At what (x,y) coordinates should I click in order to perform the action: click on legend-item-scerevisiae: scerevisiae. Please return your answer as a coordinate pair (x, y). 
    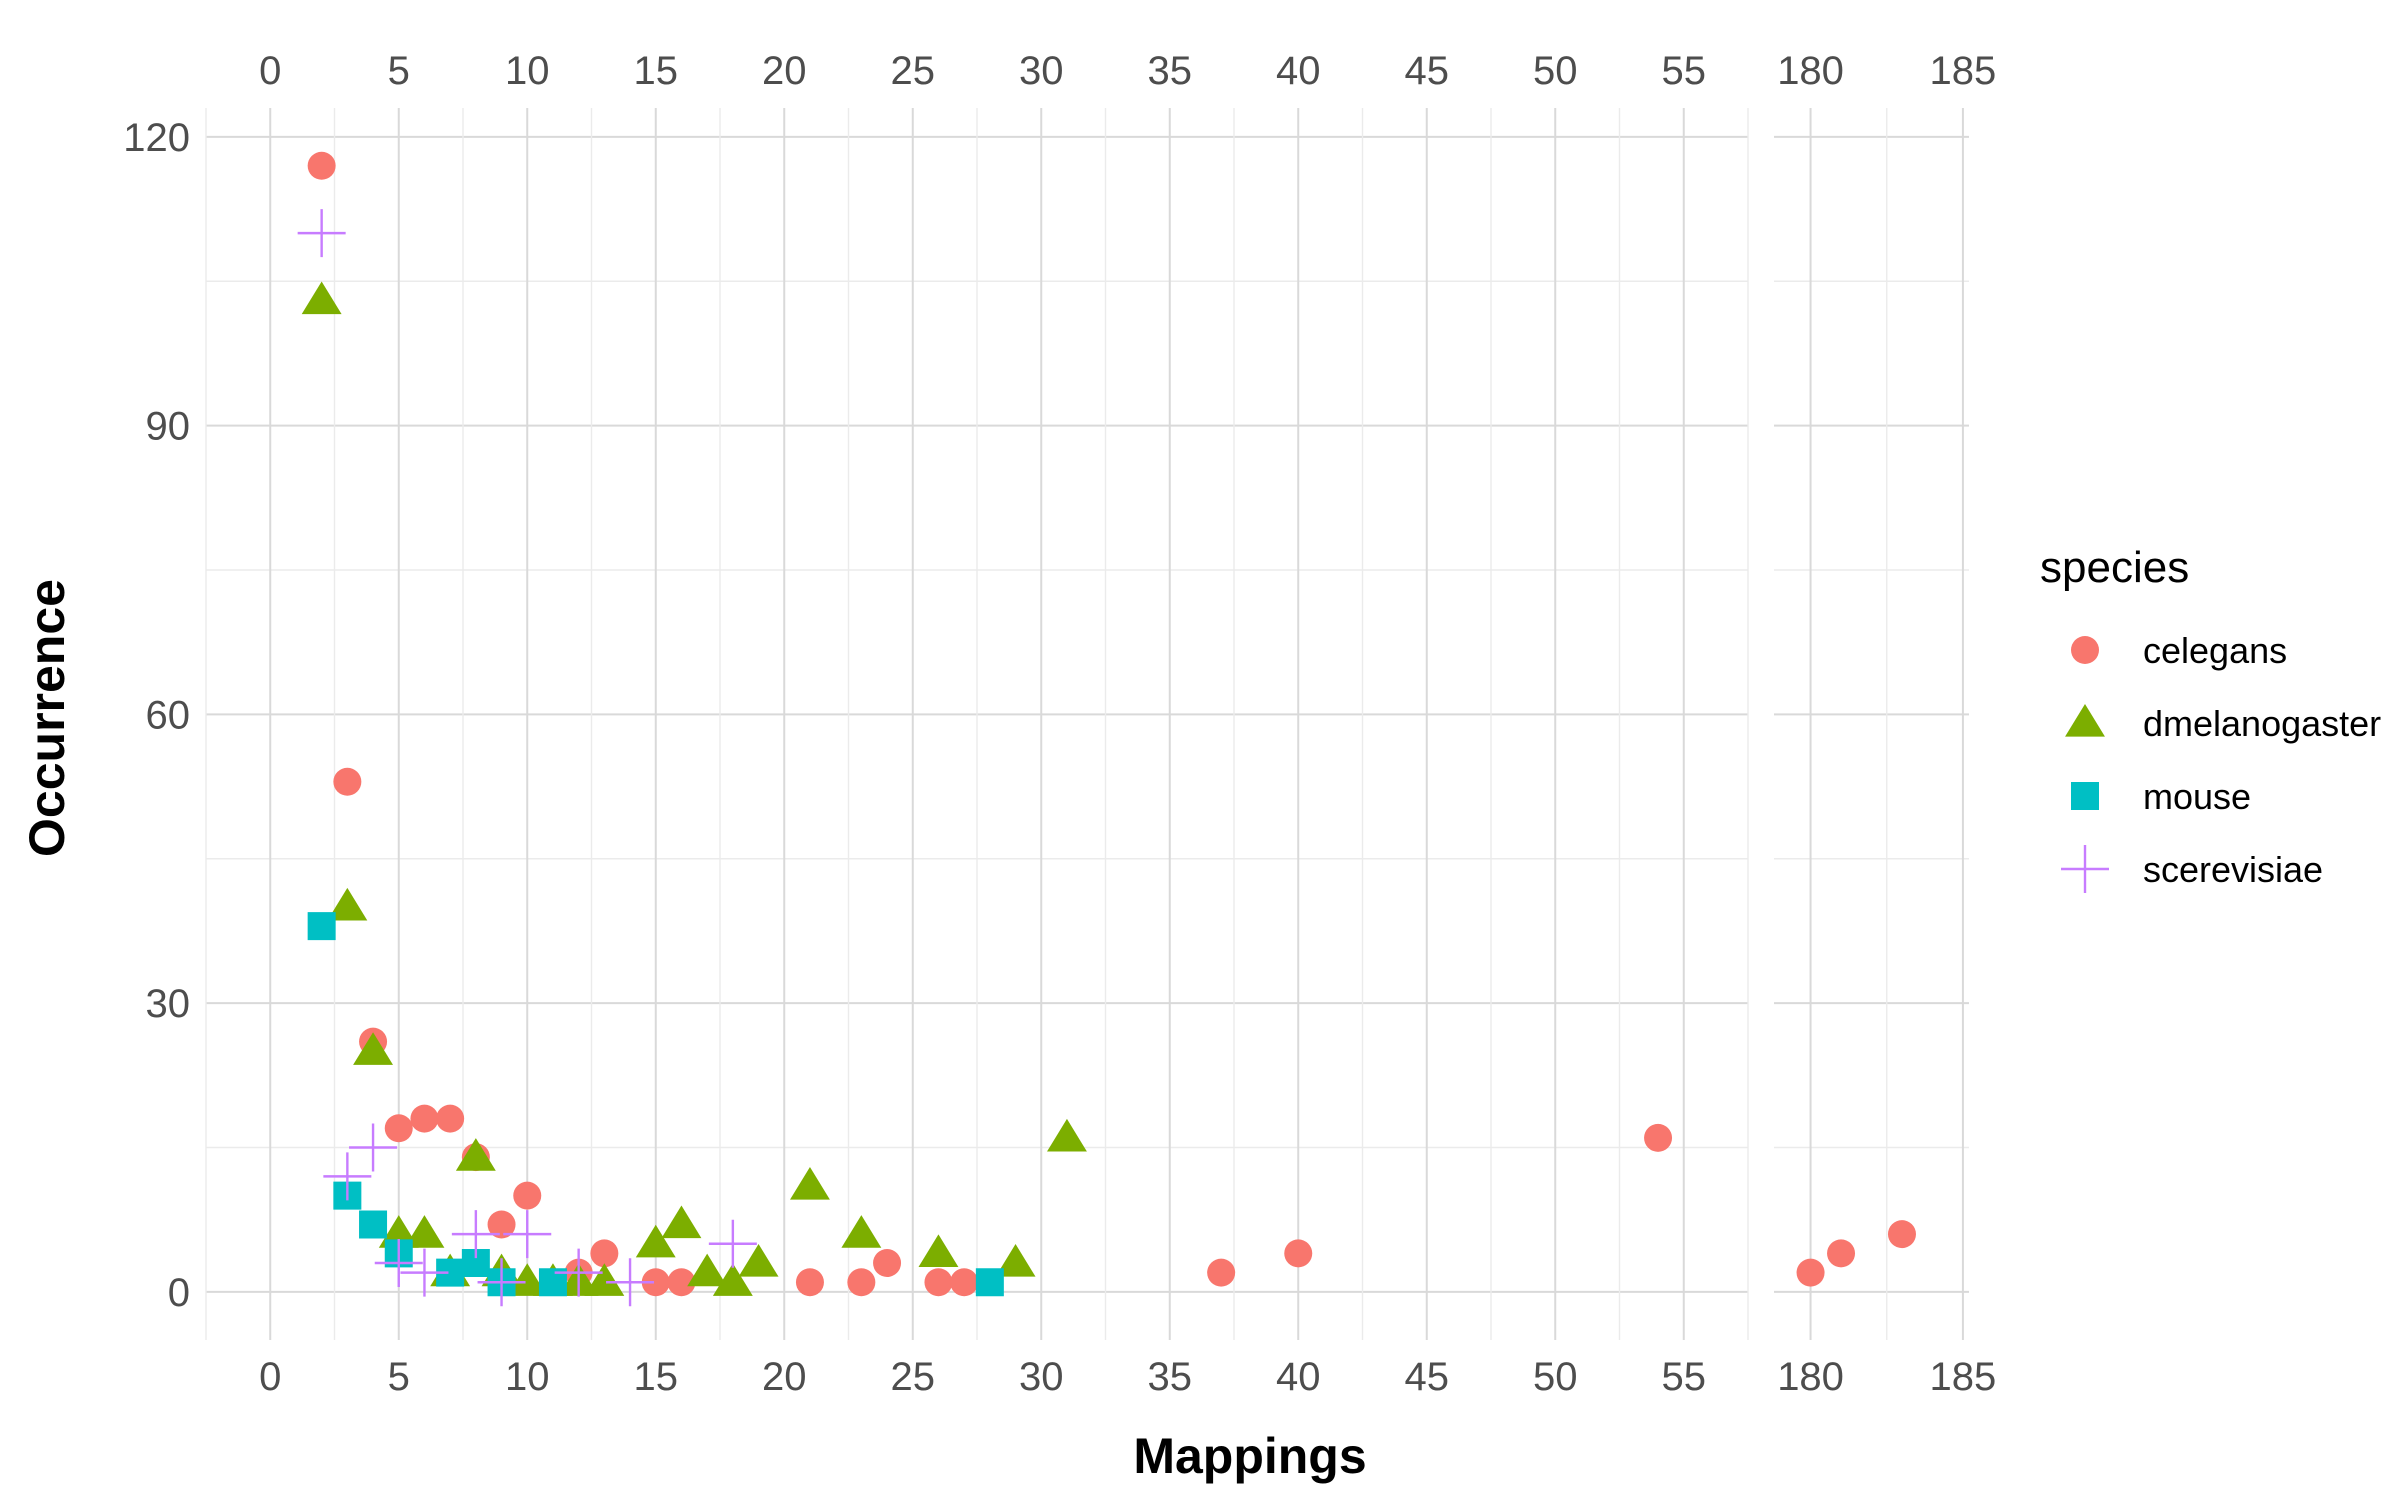
    Looking at the image, I should click on (2192, 869).